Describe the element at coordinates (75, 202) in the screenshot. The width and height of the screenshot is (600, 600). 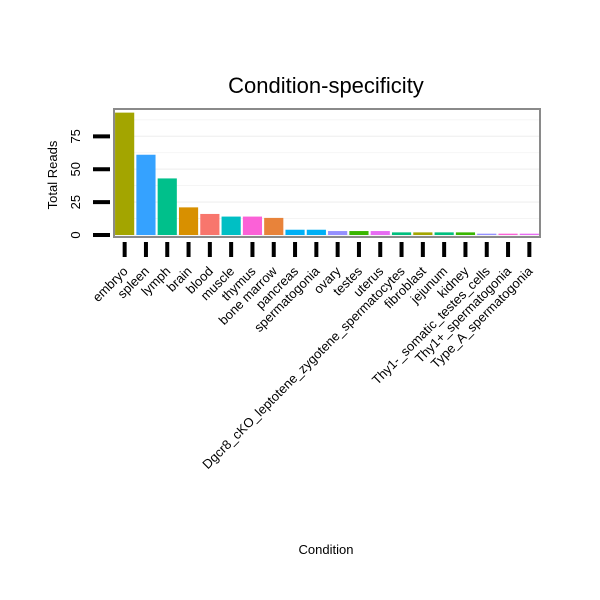
I see `y-tick-label: 25` at that location.